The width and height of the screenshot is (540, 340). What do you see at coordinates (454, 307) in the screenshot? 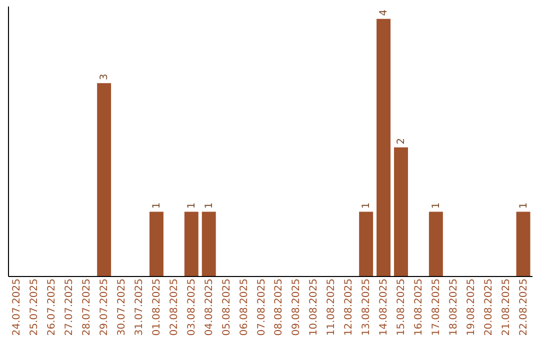
I see `x-tick-label: 18.08.2025` at bounding box center [454, 307].